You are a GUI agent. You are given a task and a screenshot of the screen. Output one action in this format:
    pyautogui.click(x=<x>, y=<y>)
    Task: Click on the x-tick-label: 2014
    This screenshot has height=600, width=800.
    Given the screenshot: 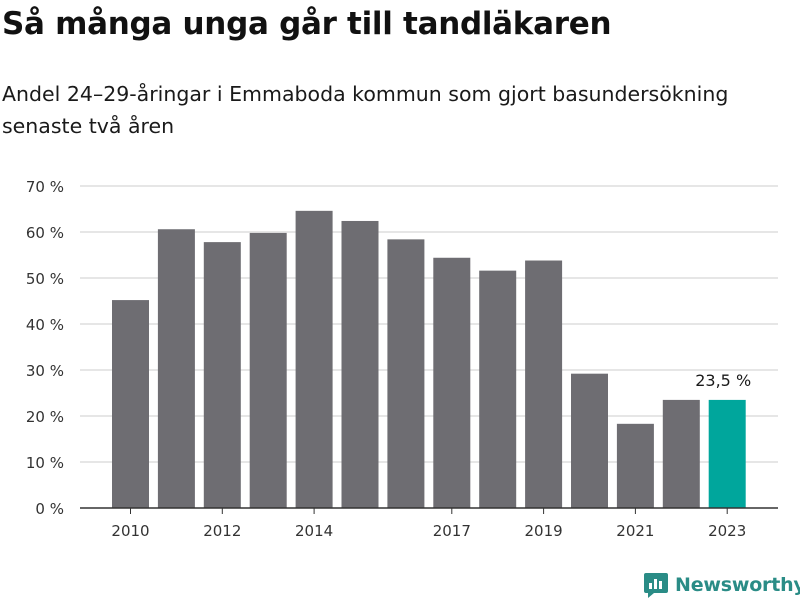 What is the action you would take?
    pyautogui.click(x=314, y=531)
    